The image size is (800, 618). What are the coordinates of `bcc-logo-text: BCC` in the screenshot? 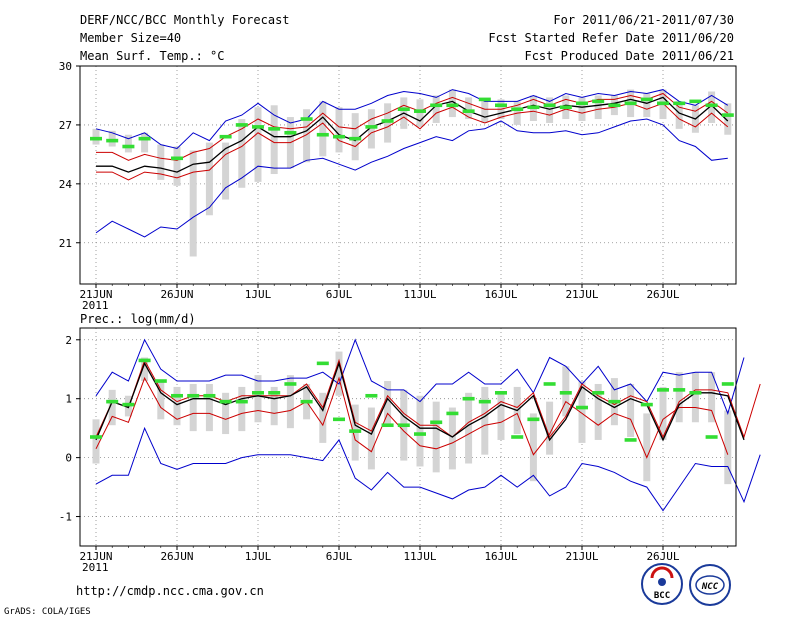 It's located at (662, 596).